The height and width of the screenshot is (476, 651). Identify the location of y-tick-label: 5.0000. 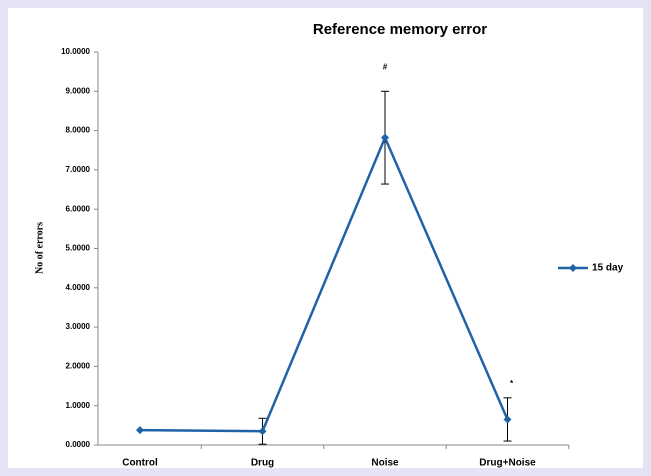
(78, 248).